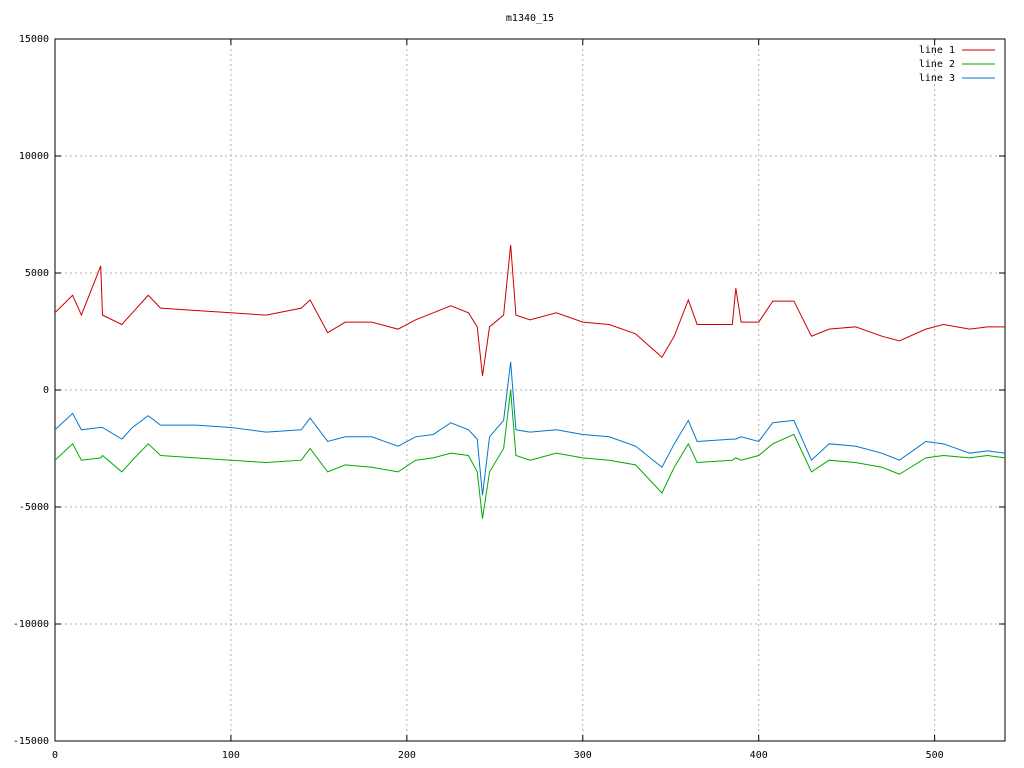 This screenshot has height=768, width=1024. Describe the element at coordinates (46, 390) in the screenshot. I see `y-tick-label: 0` at that location.